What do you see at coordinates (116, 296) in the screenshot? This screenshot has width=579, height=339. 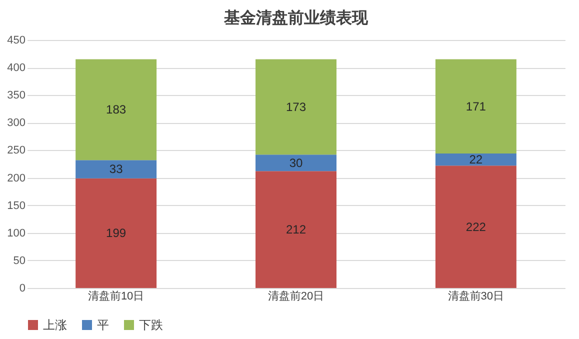 I see `x-tick-label: 清盘前10日` at bounding box center [116, 296].